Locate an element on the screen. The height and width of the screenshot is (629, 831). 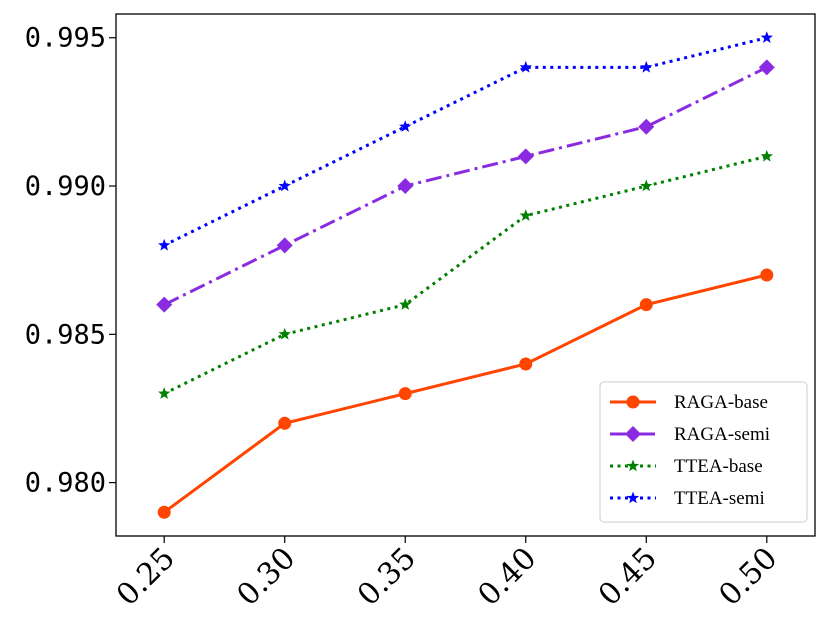
legend-box is located at coordinates (703, 452).